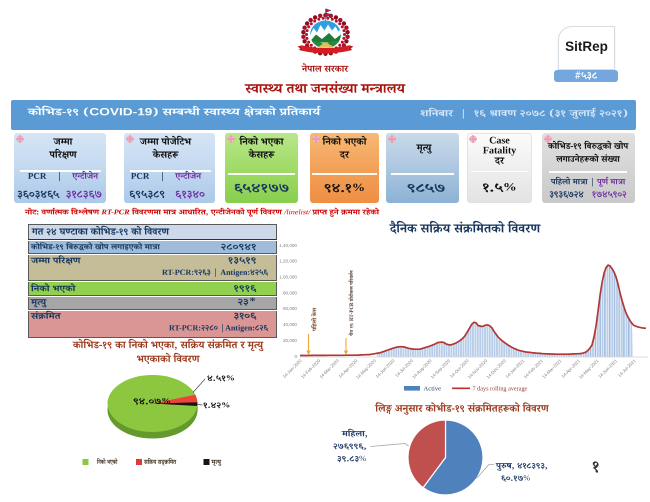 The height and width of the screenshot is (502, 650). What do you see at coordinates (385, 368) in the screenshot?
I see `svg-text: 14-Jun-2020` at bounding box center [385, 368].